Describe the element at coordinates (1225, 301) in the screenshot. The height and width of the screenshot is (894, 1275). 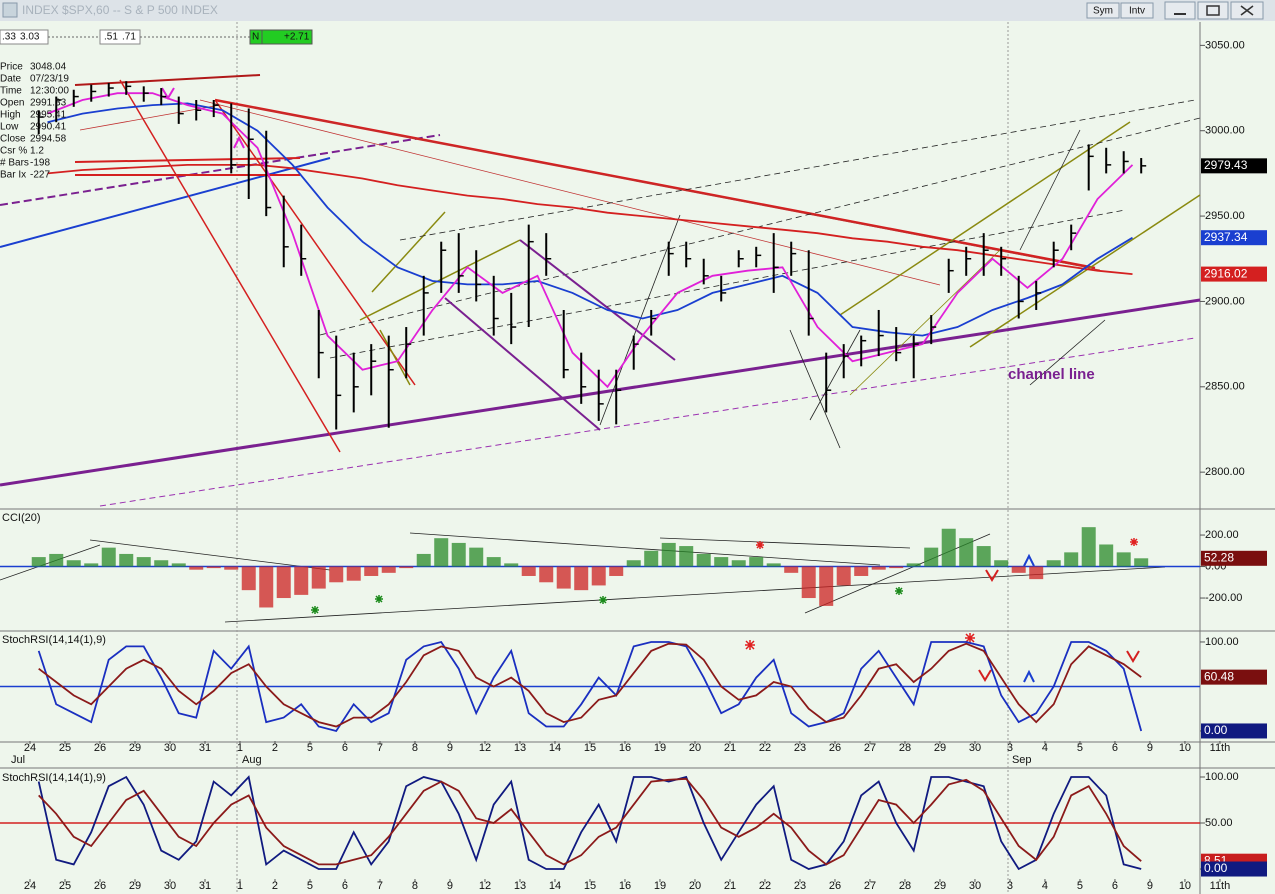
I see `y-tick-label: 2900.00` at that location.